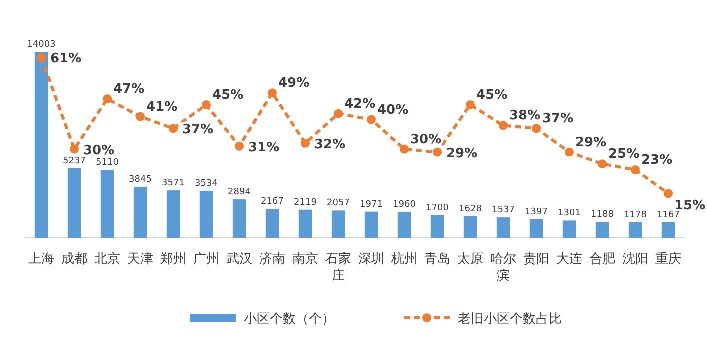  What do you see at coordinates (141, 259) in the screenshot?
I see `x-tick-label: 天津` at bounding box center [141, 259].